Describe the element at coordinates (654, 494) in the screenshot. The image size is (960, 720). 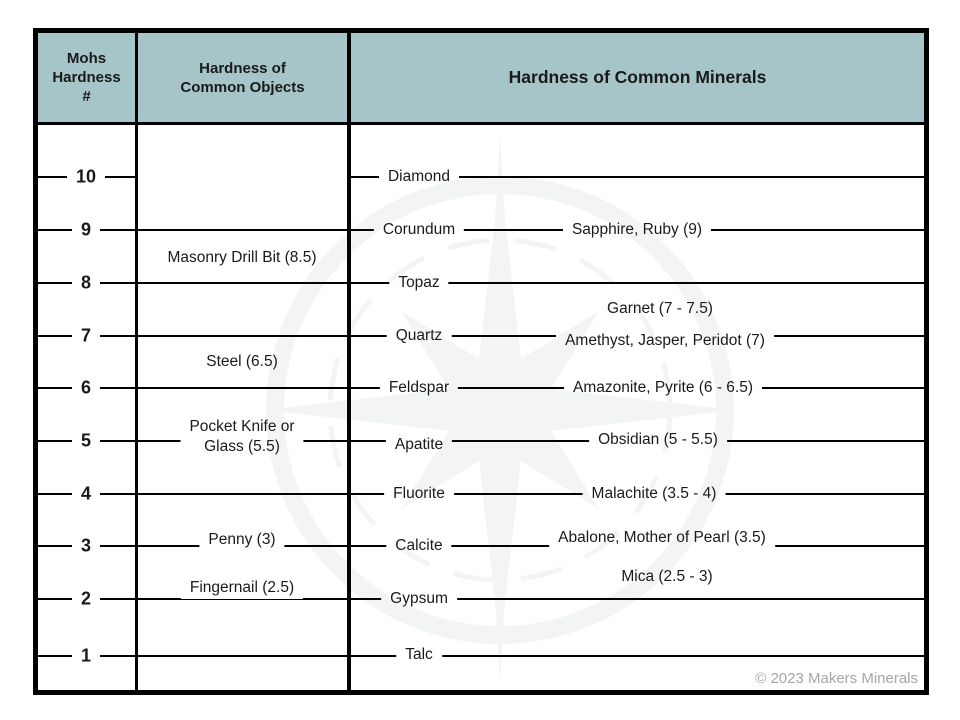
I see `gems-malachite: Malachite (3.5 - 4)` at that location.